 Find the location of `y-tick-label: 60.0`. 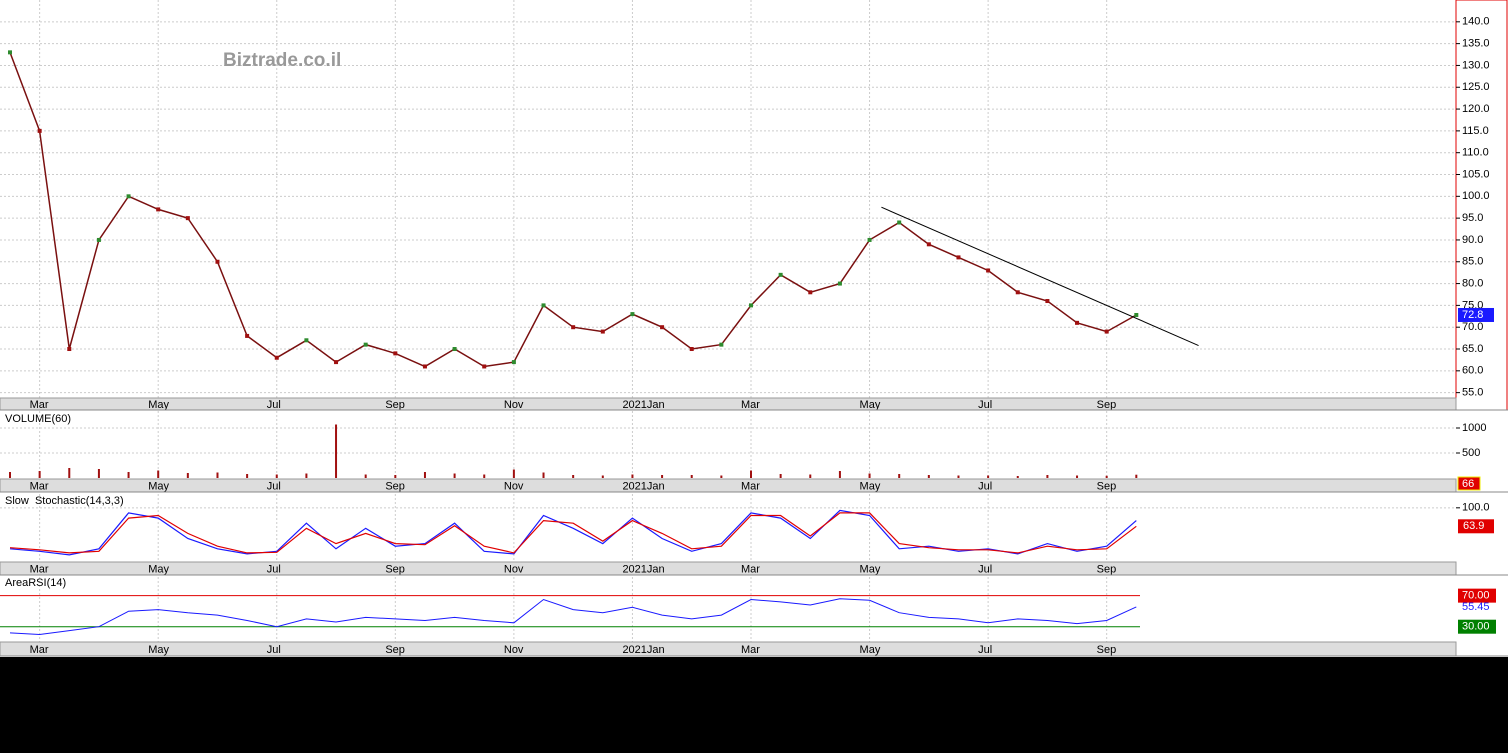

y-tick-label: 60.0 is located at coordinates (1472, 371).